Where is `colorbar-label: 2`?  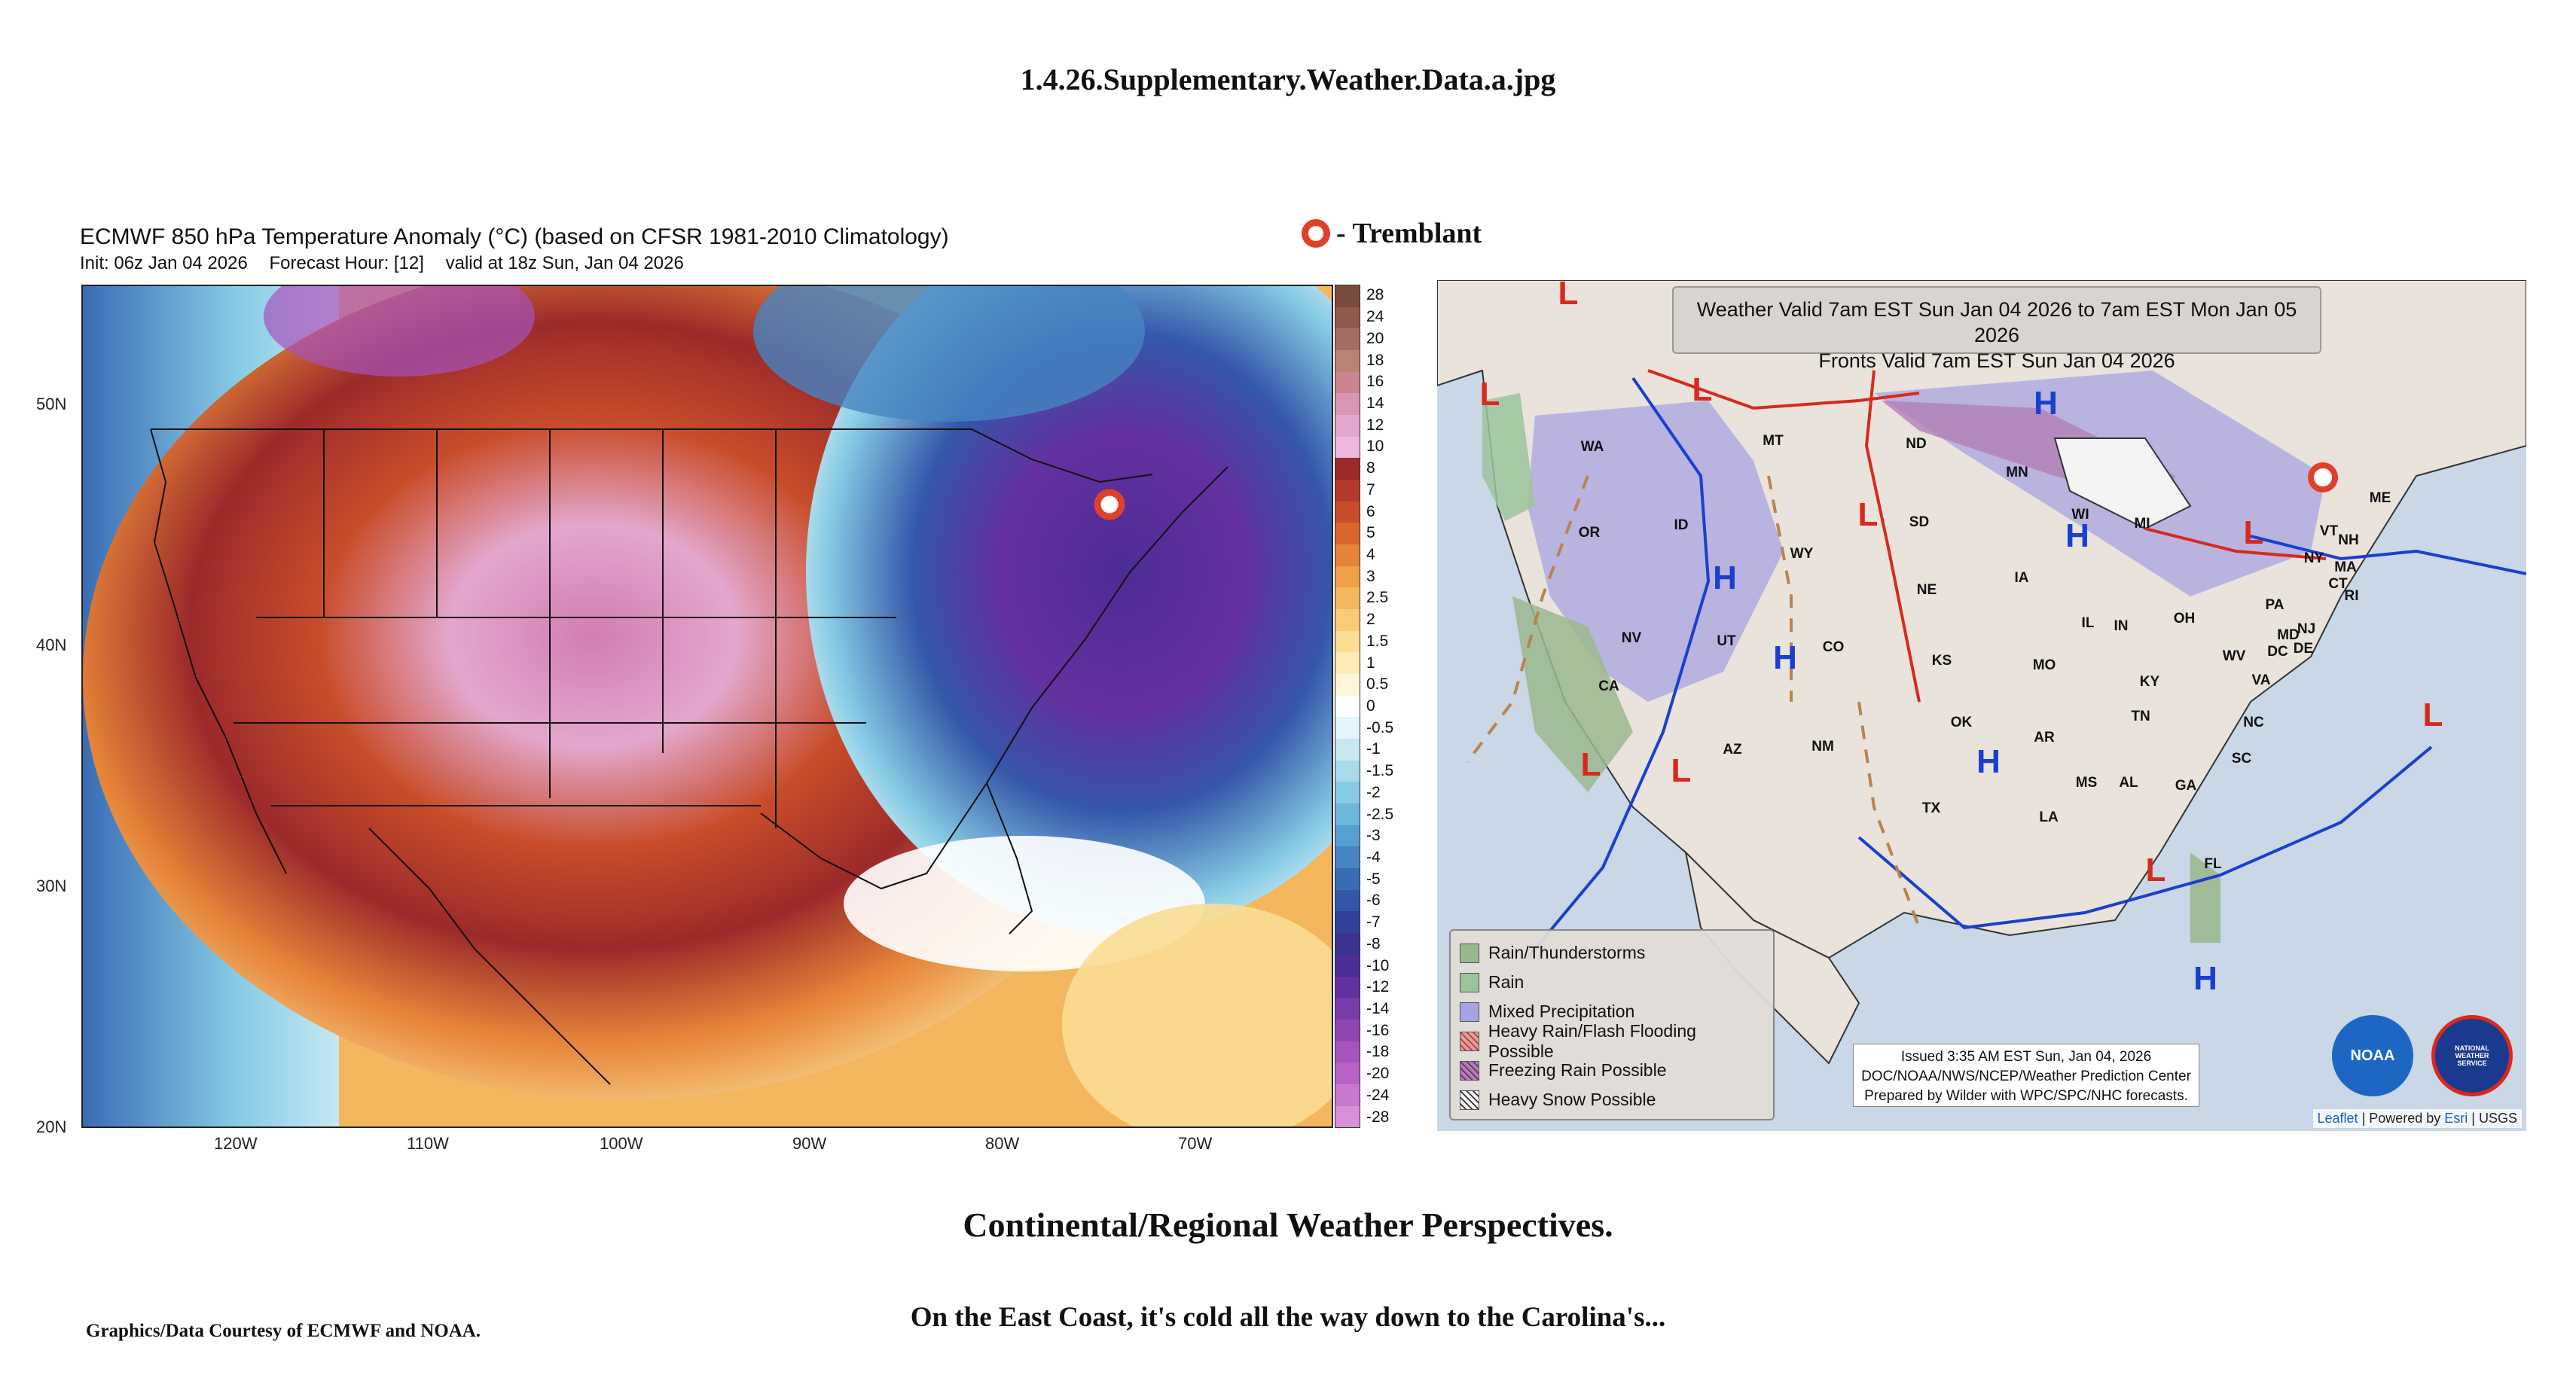
colorbar-label: 2 is located at coordinates (1371, 620).